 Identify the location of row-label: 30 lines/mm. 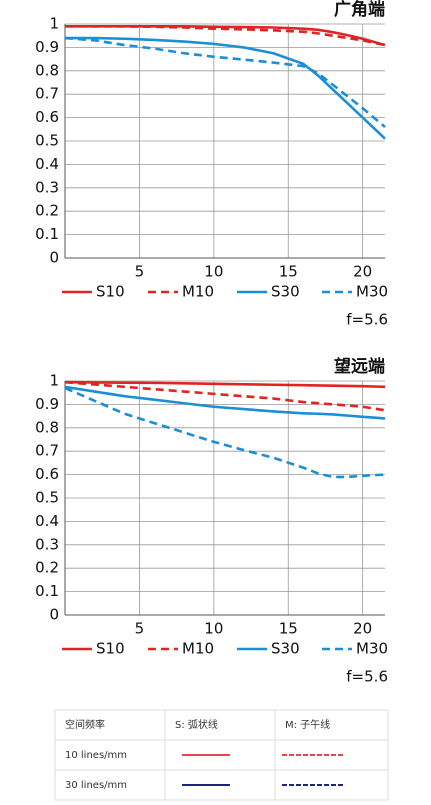
(96, 785).